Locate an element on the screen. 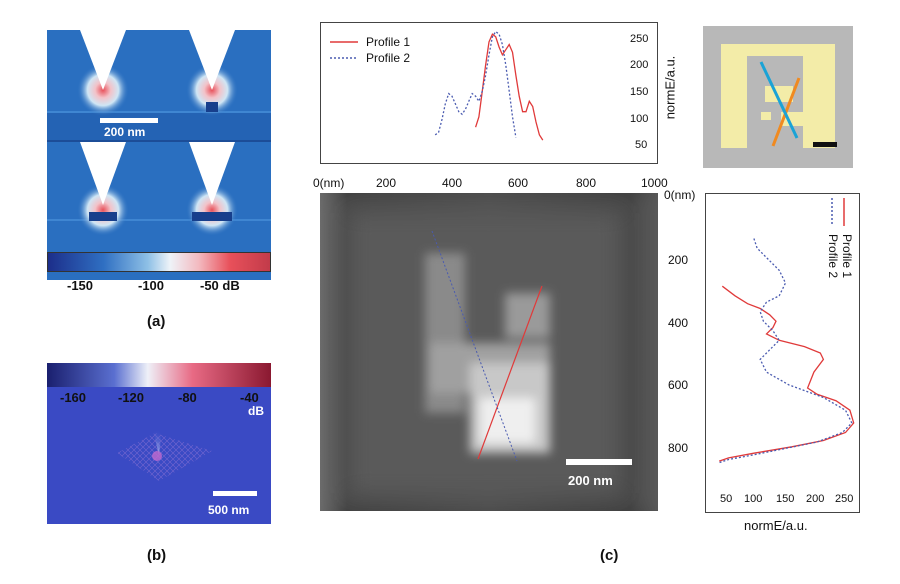 The image size is (900, 584). colorbar-a-tick-1: -150 is located at coordinates (80, 285).